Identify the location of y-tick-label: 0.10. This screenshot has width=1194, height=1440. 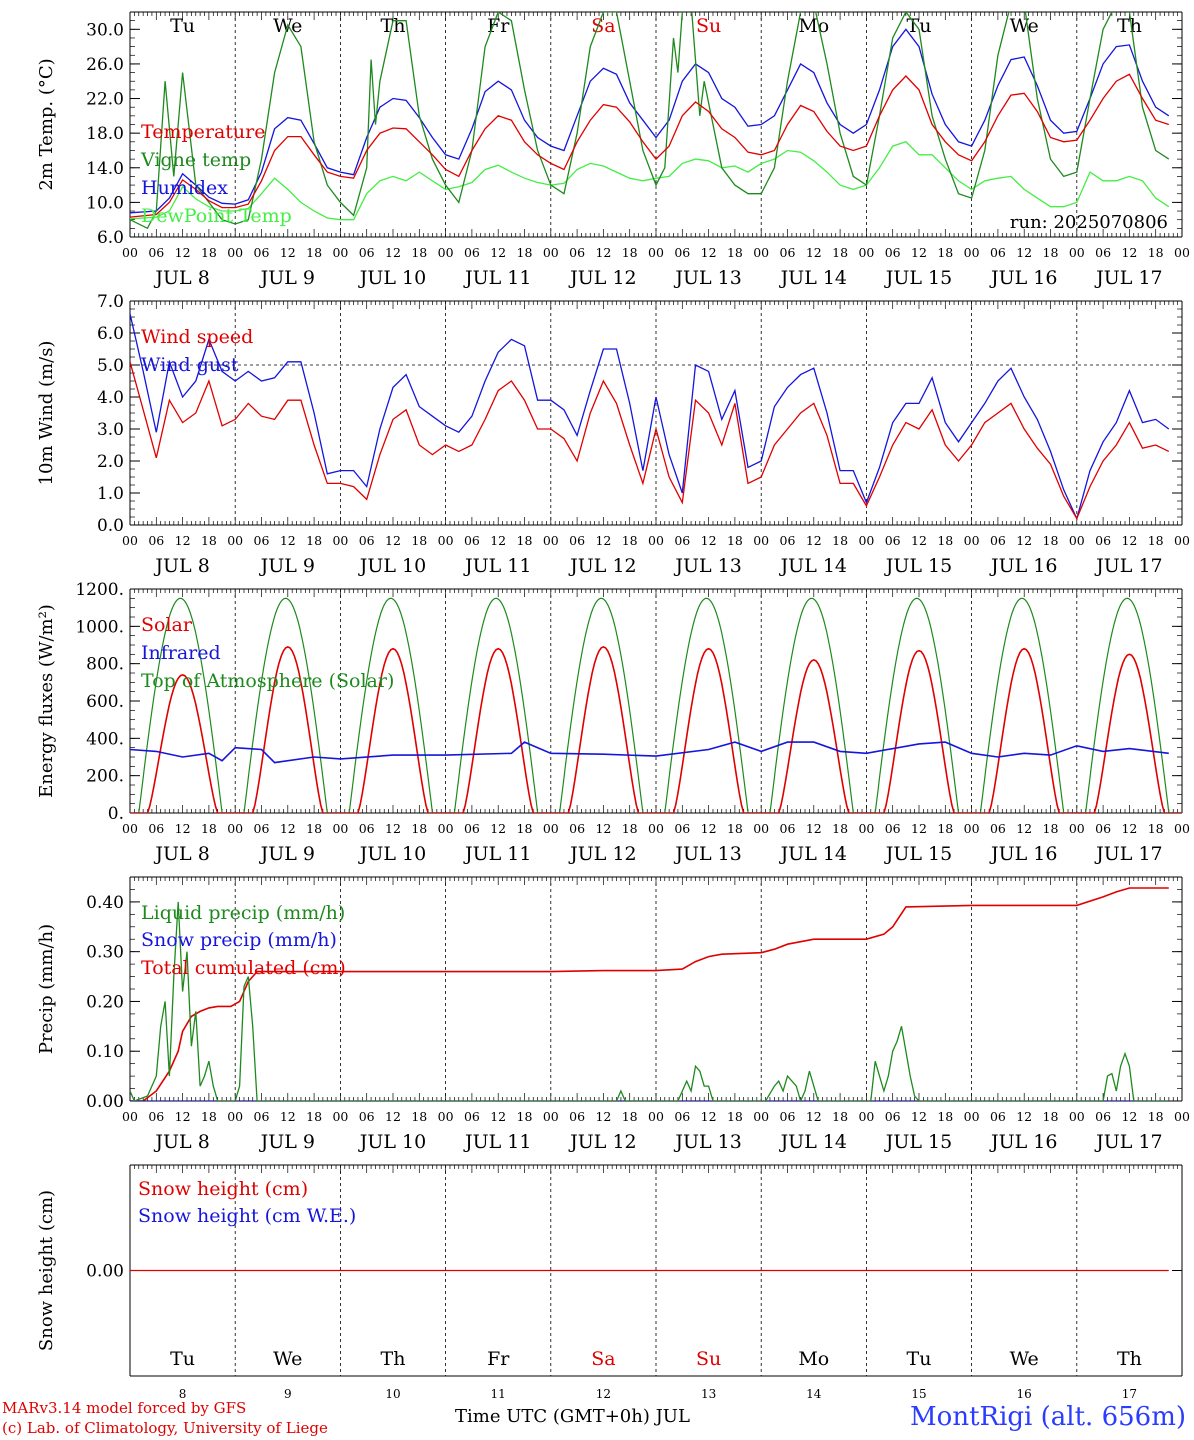
(105, 1052).